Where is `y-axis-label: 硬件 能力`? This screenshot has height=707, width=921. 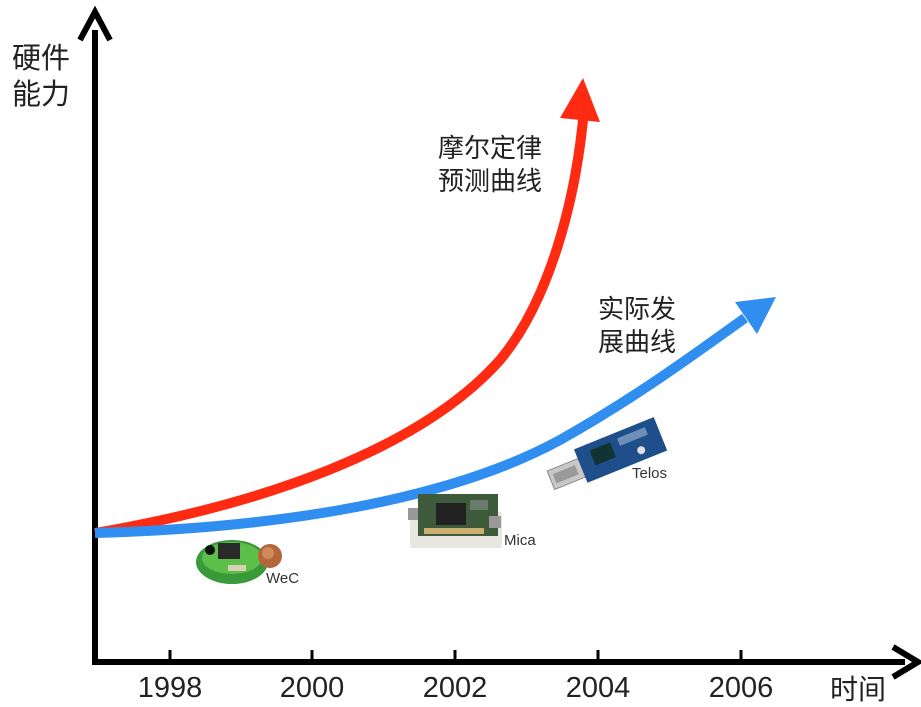 y-axis-label: 硬件 能力 is located at coordinates (41, 76).